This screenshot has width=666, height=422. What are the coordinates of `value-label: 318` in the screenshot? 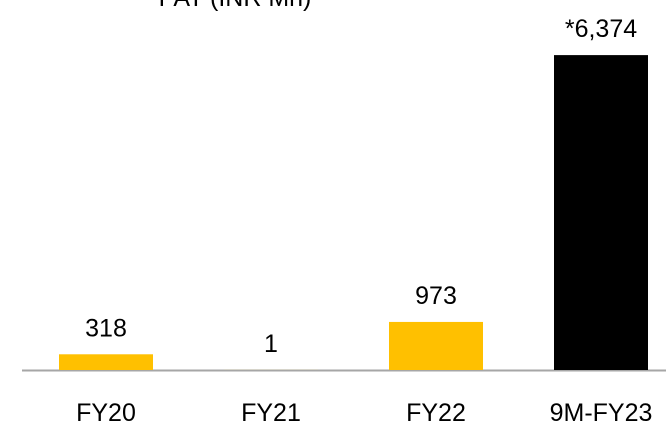 It's located at (106, 328).